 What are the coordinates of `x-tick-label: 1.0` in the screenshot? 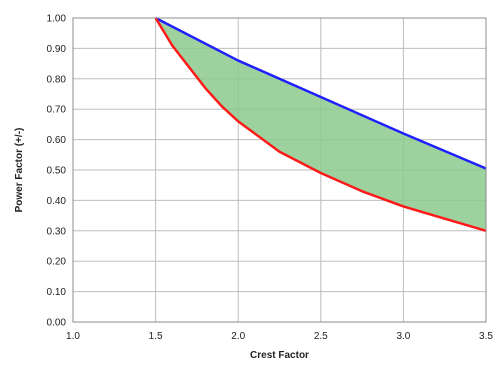 It's located at (73, 336).